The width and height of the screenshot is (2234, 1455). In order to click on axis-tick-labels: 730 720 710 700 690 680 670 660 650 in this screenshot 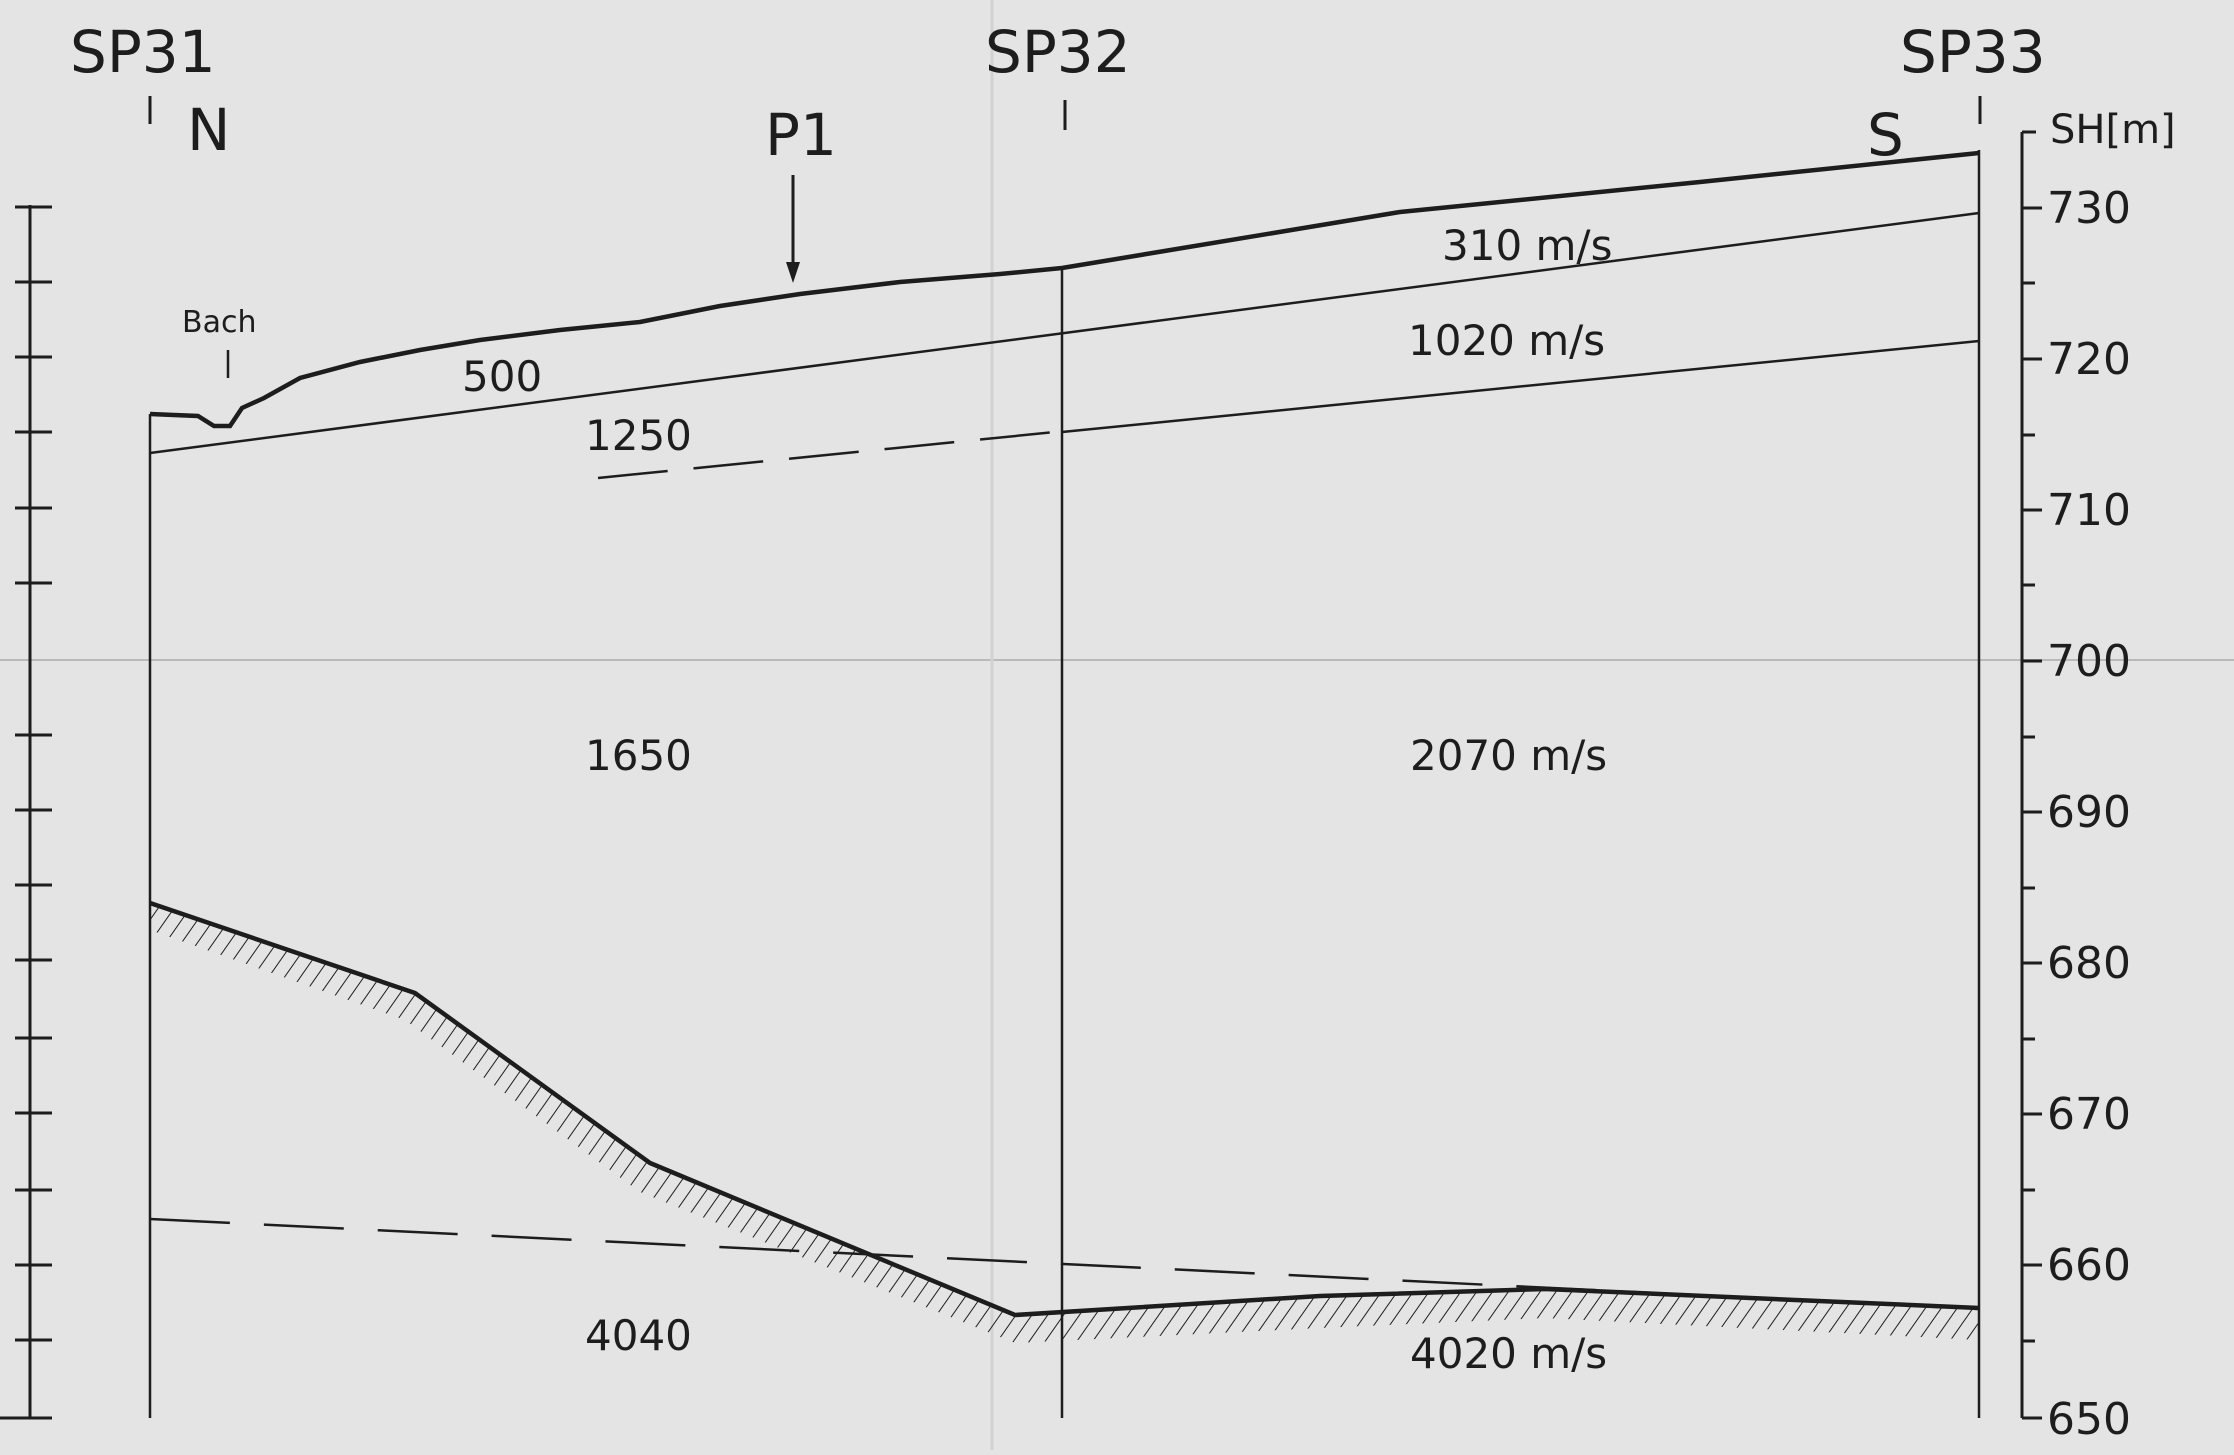, I will do `click(2089, 814)`.